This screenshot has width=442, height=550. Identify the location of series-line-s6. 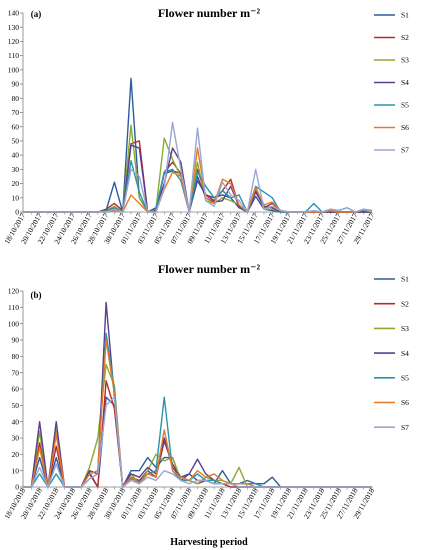
(198, 180).